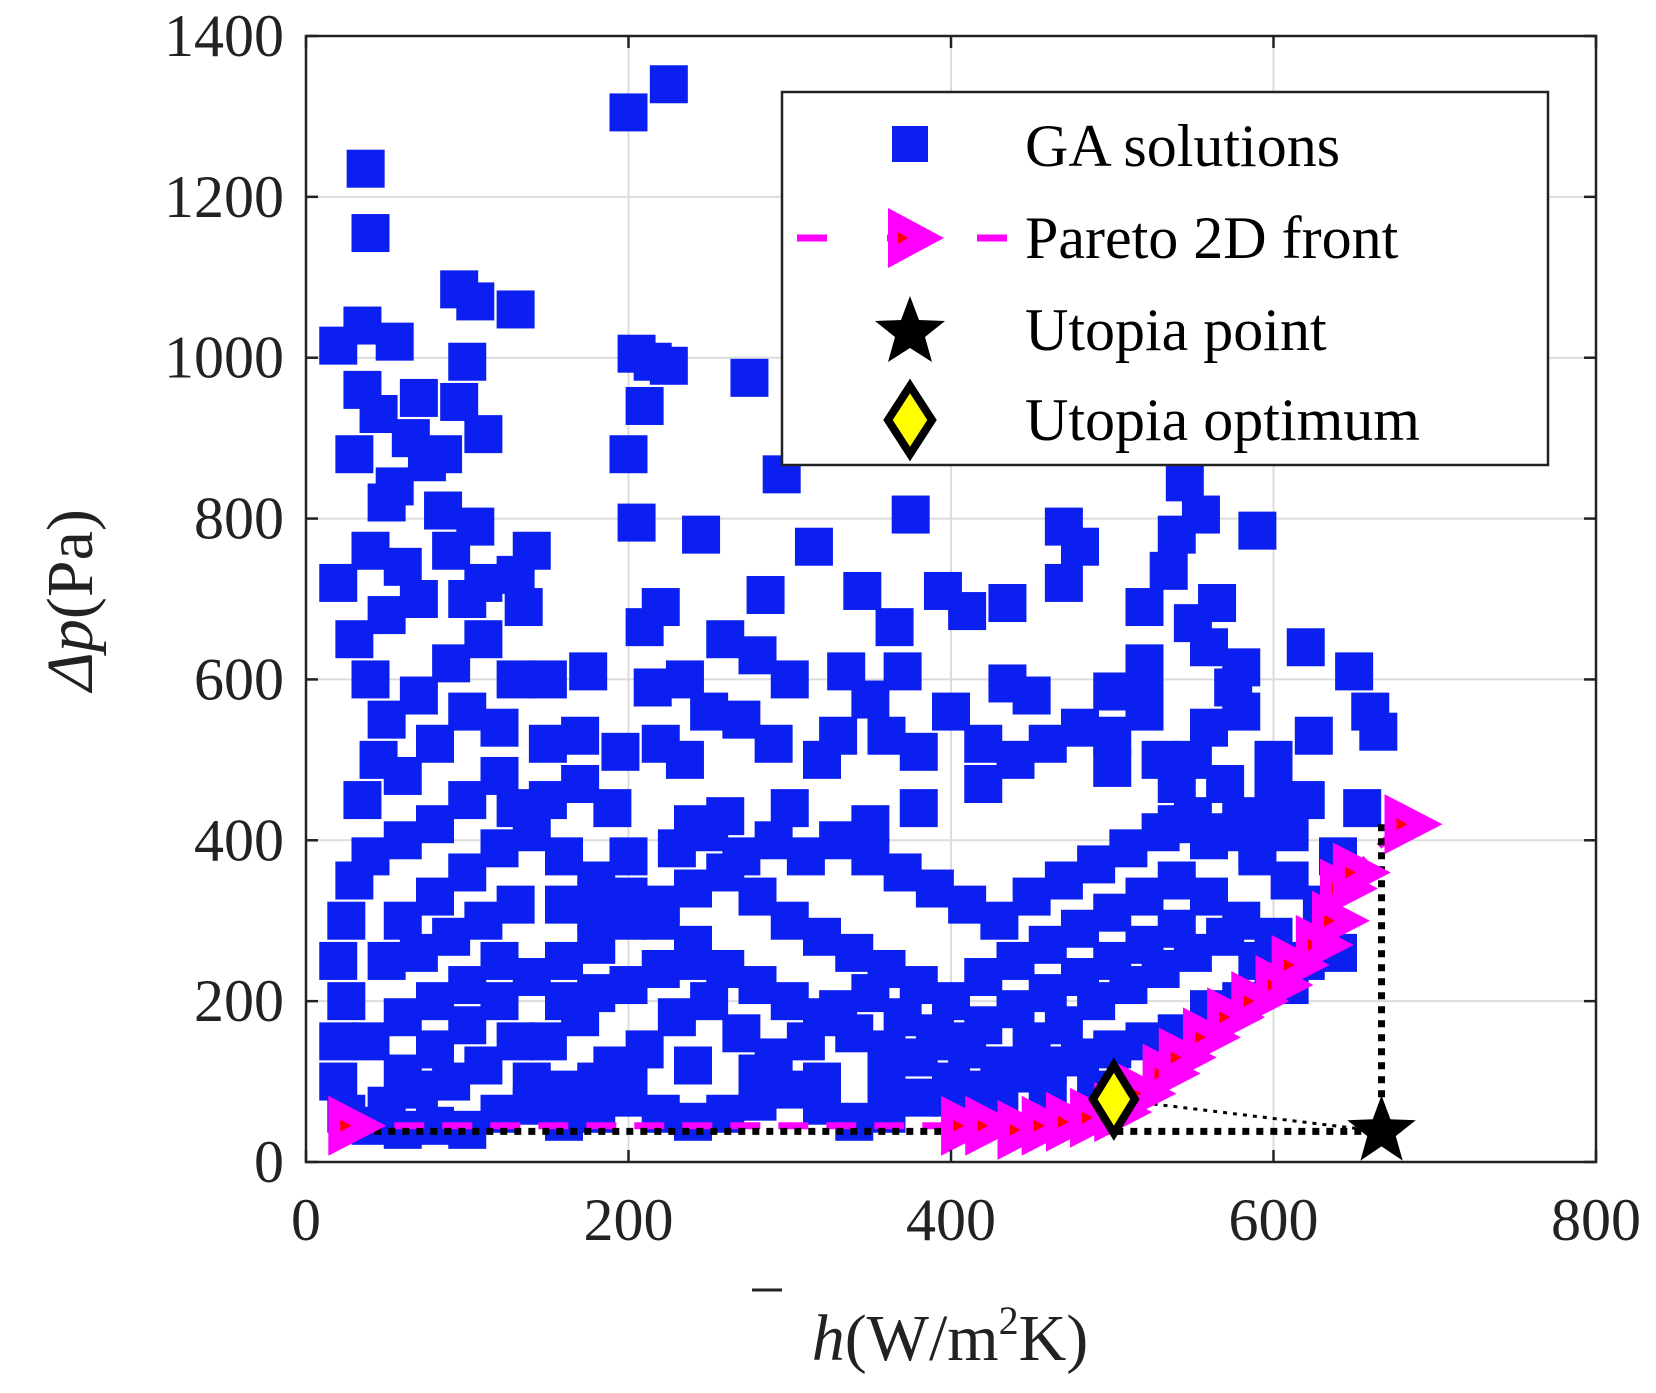 This screenshot has width=1656, height=1393. I want to click on x-tick-label: 200, so click(629, 1220).